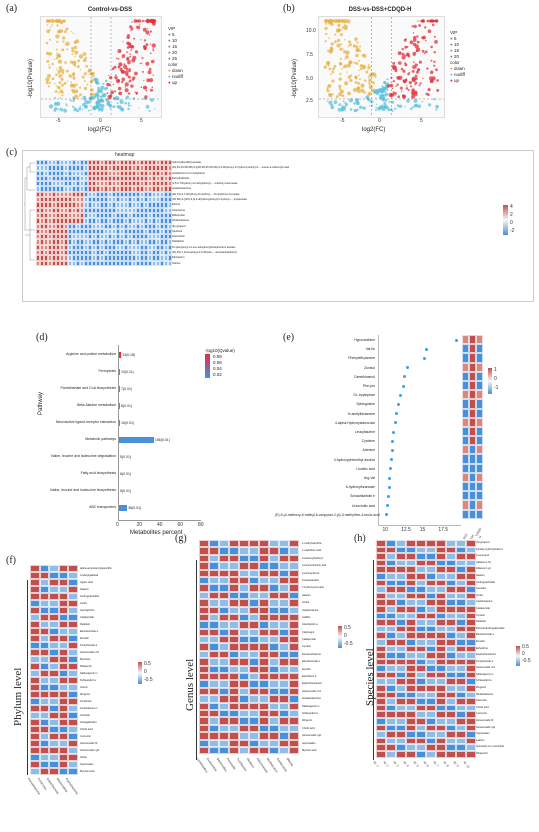 The image size is (539, 832). What do you see at coordinates (482, 714) in the screenshot?
I see `heatmap-row-label: Curcumin` at bounding box center [482, 714].